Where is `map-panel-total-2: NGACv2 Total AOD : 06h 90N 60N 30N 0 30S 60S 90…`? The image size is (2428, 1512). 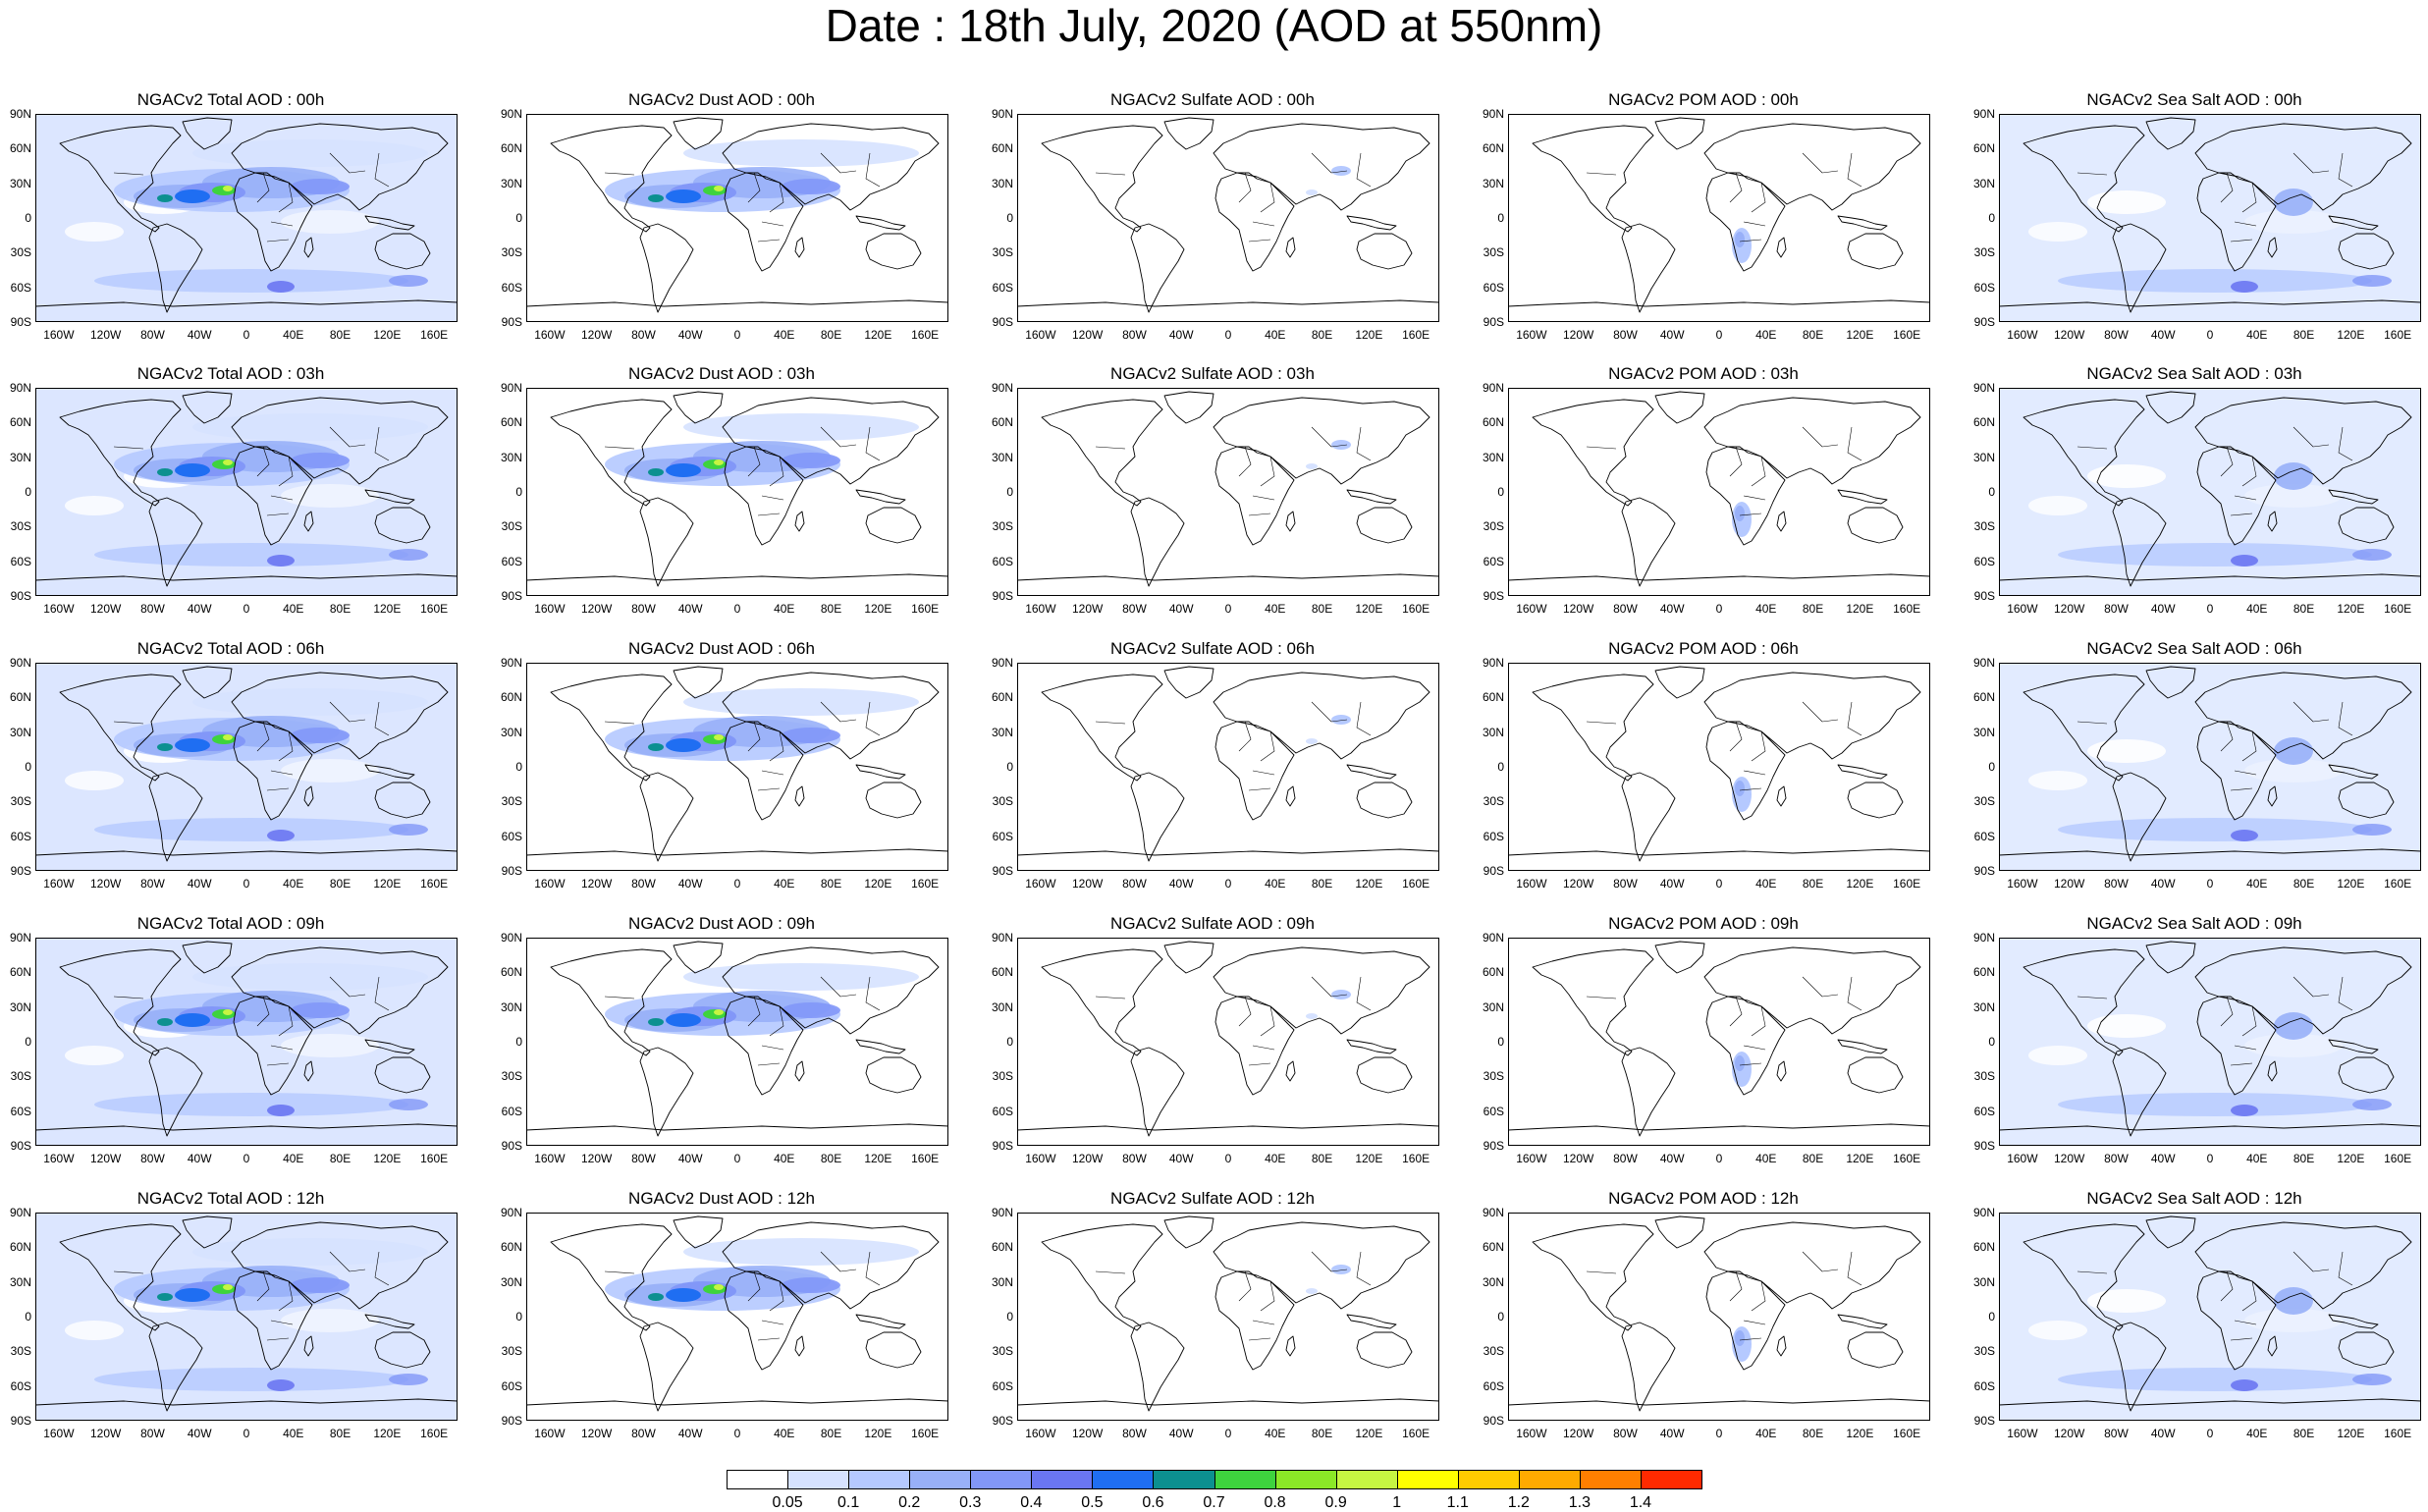
map-panel-total-2: NGACv2 Total AOD : 06h 90N 60N 30N 0 30S 60S 90… is located at coordinates (231, 771).